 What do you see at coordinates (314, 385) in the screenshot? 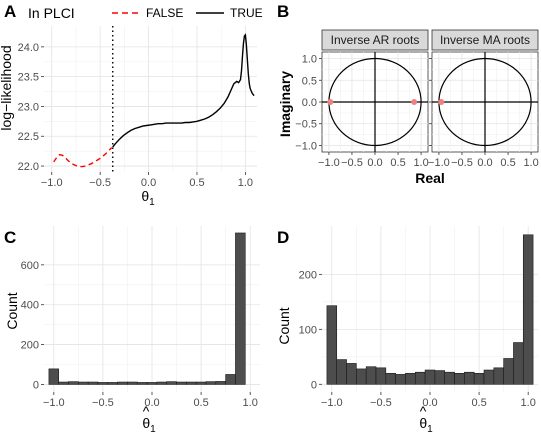
I see `d-y-tick-label: 0` at bounding box center [314, 385].